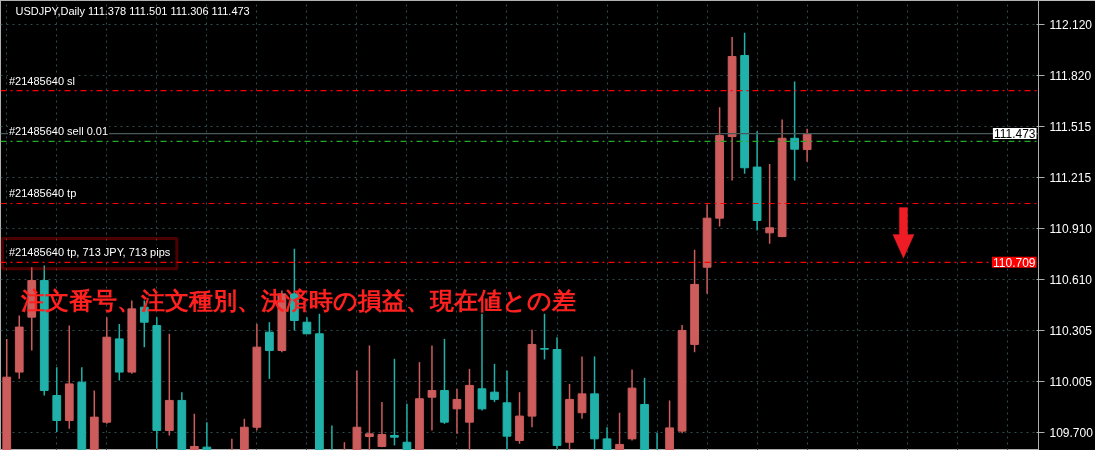 This screenshot has height=450, width=1095. What do you see at coordinates (1014, 262) in the screenshot?
I see `annotation: 110.709` at bounding box center [1014, 262].